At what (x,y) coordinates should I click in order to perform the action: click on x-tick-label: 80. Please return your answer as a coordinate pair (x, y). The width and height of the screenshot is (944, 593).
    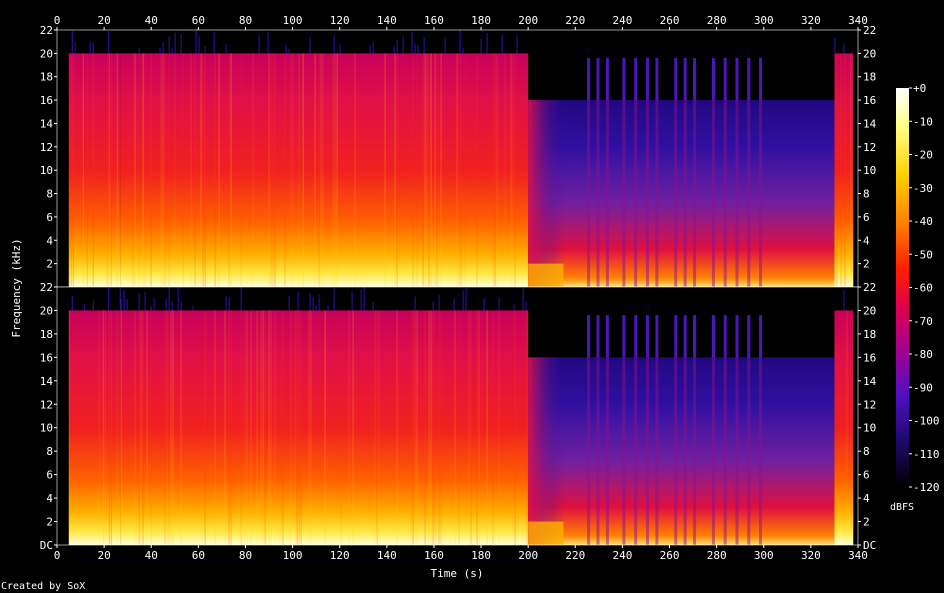
    Looking at the image, I should click on (245, 555).